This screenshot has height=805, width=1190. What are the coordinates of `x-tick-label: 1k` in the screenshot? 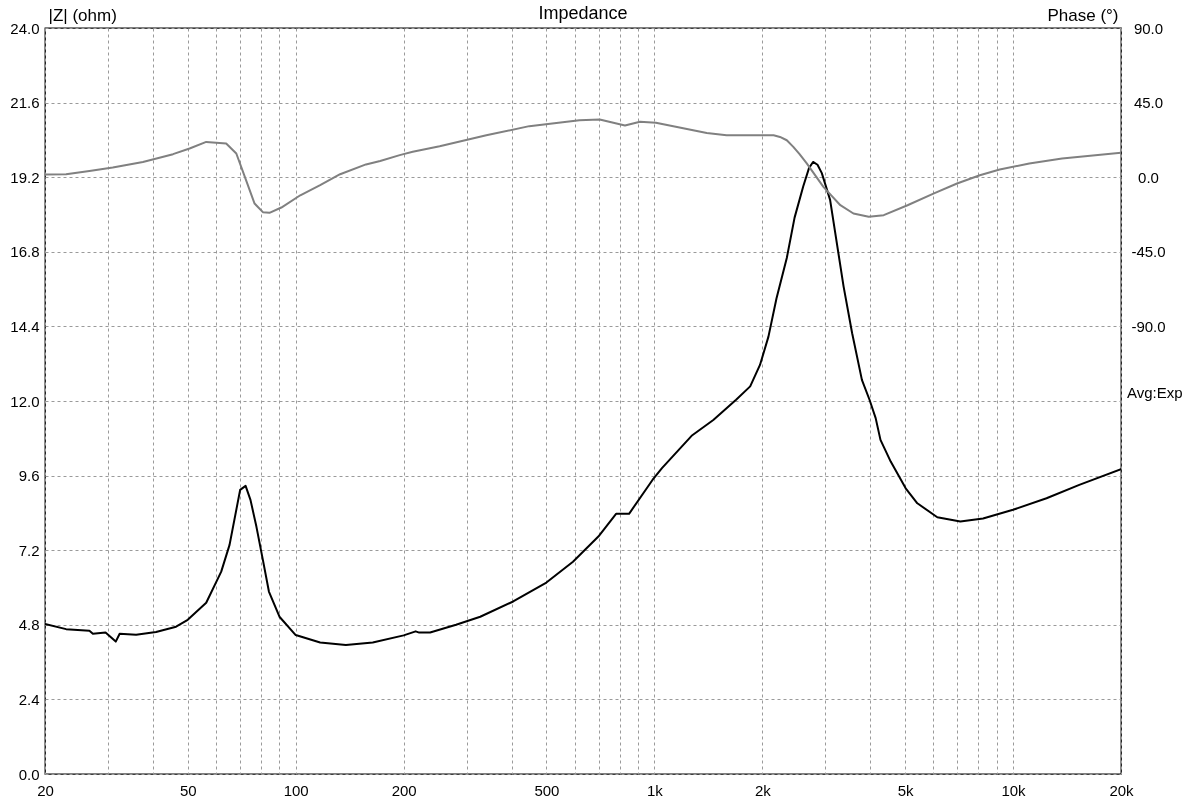 It's located at (655, 790).